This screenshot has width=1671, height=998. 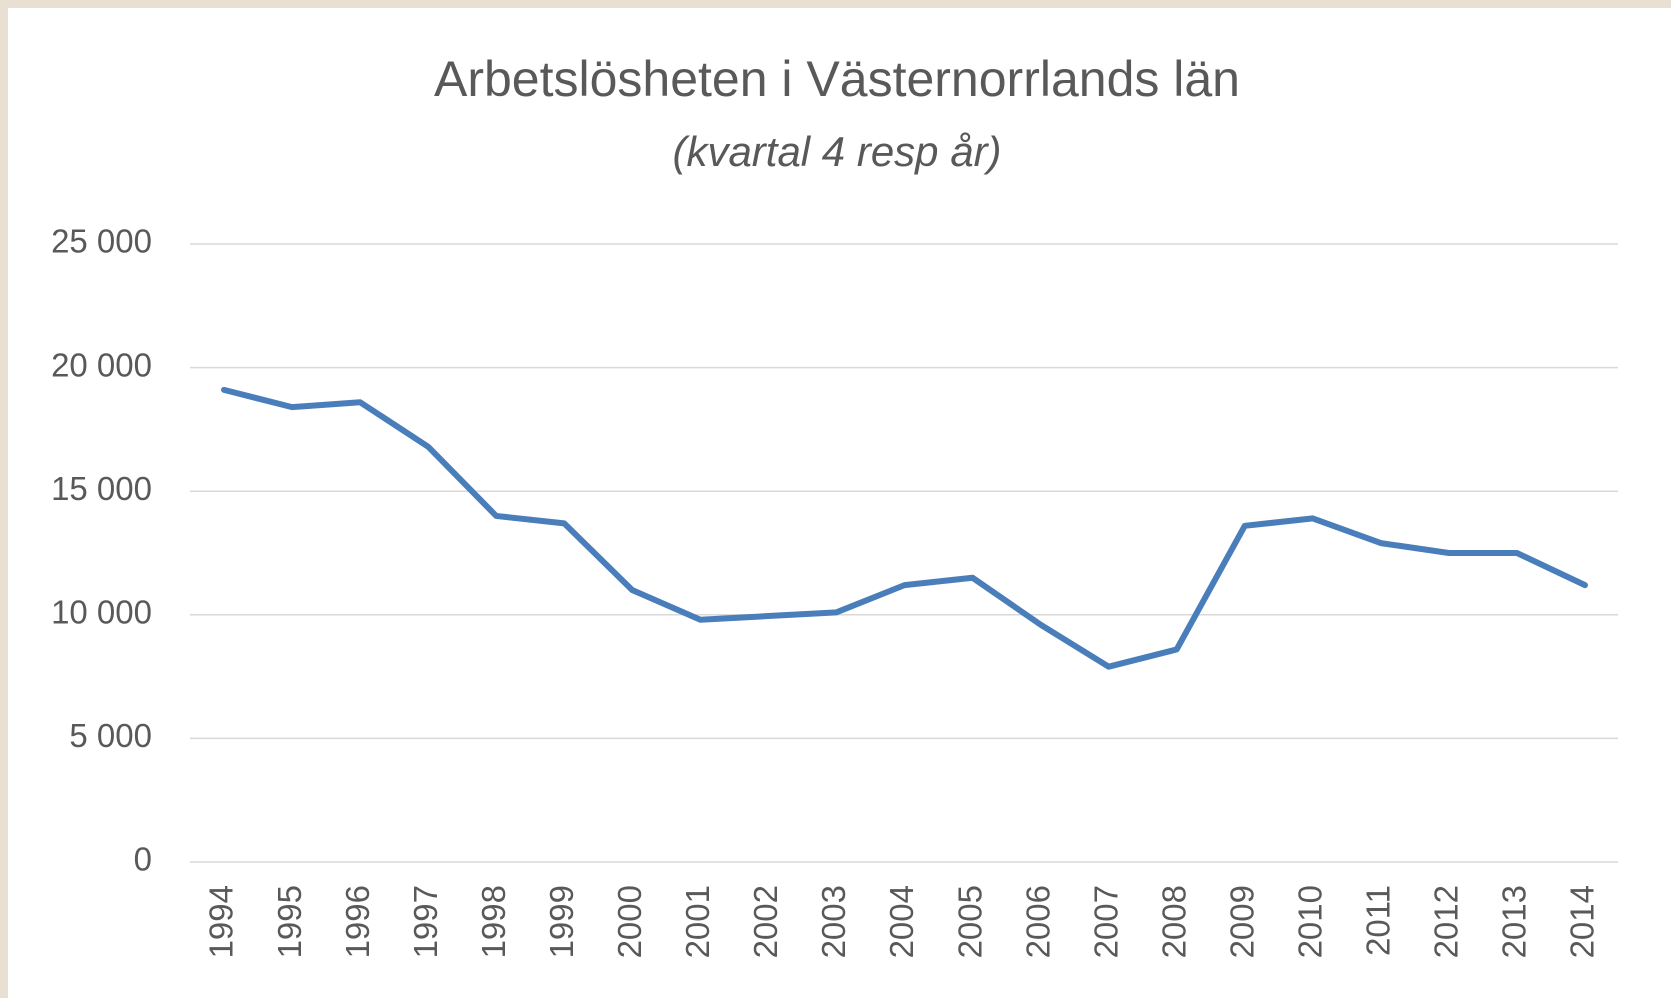 What do you see at coordinates (493, 921) in the screenshot?
I see `x-tick-label: 1998` at bounding box center [493, 921].